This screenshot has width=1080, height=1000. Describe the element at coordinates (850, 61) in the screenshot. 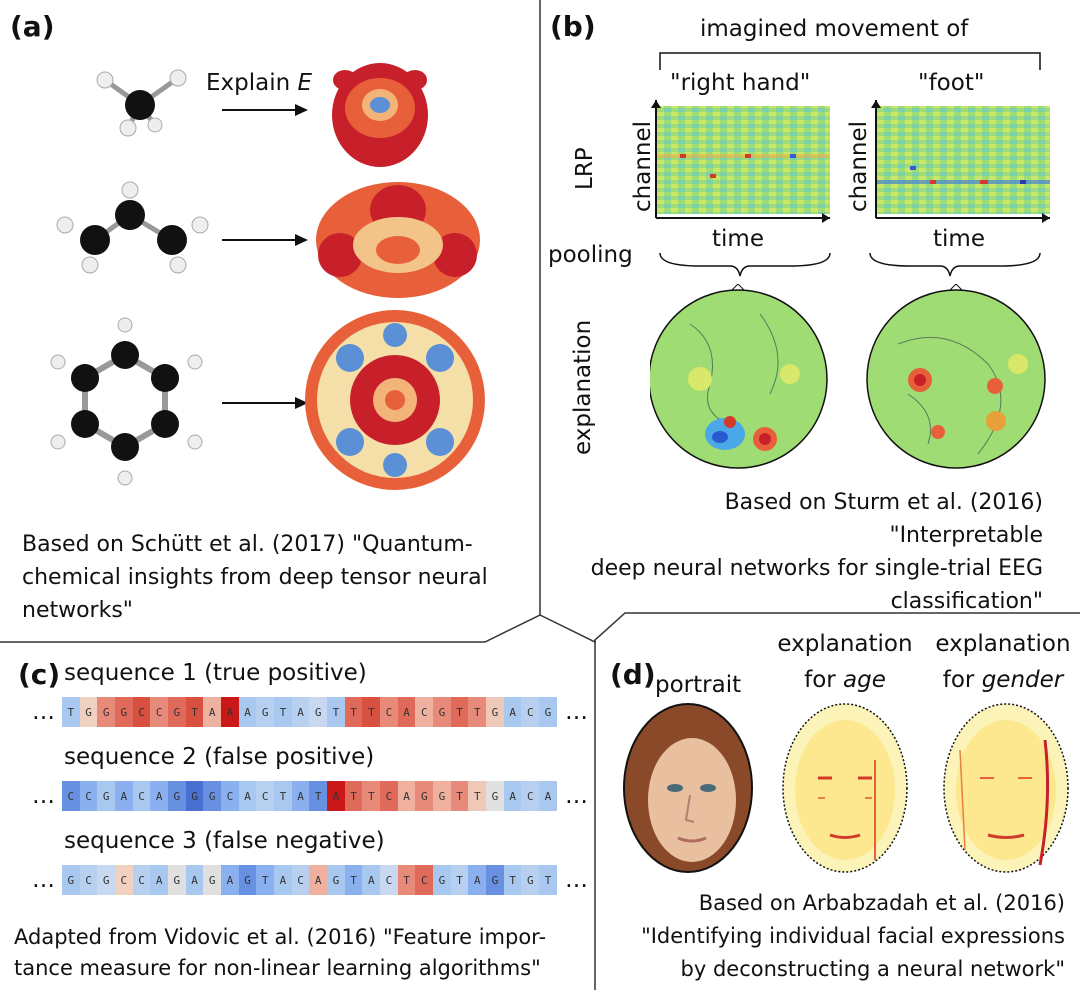

I see `header-bracket` at that location.